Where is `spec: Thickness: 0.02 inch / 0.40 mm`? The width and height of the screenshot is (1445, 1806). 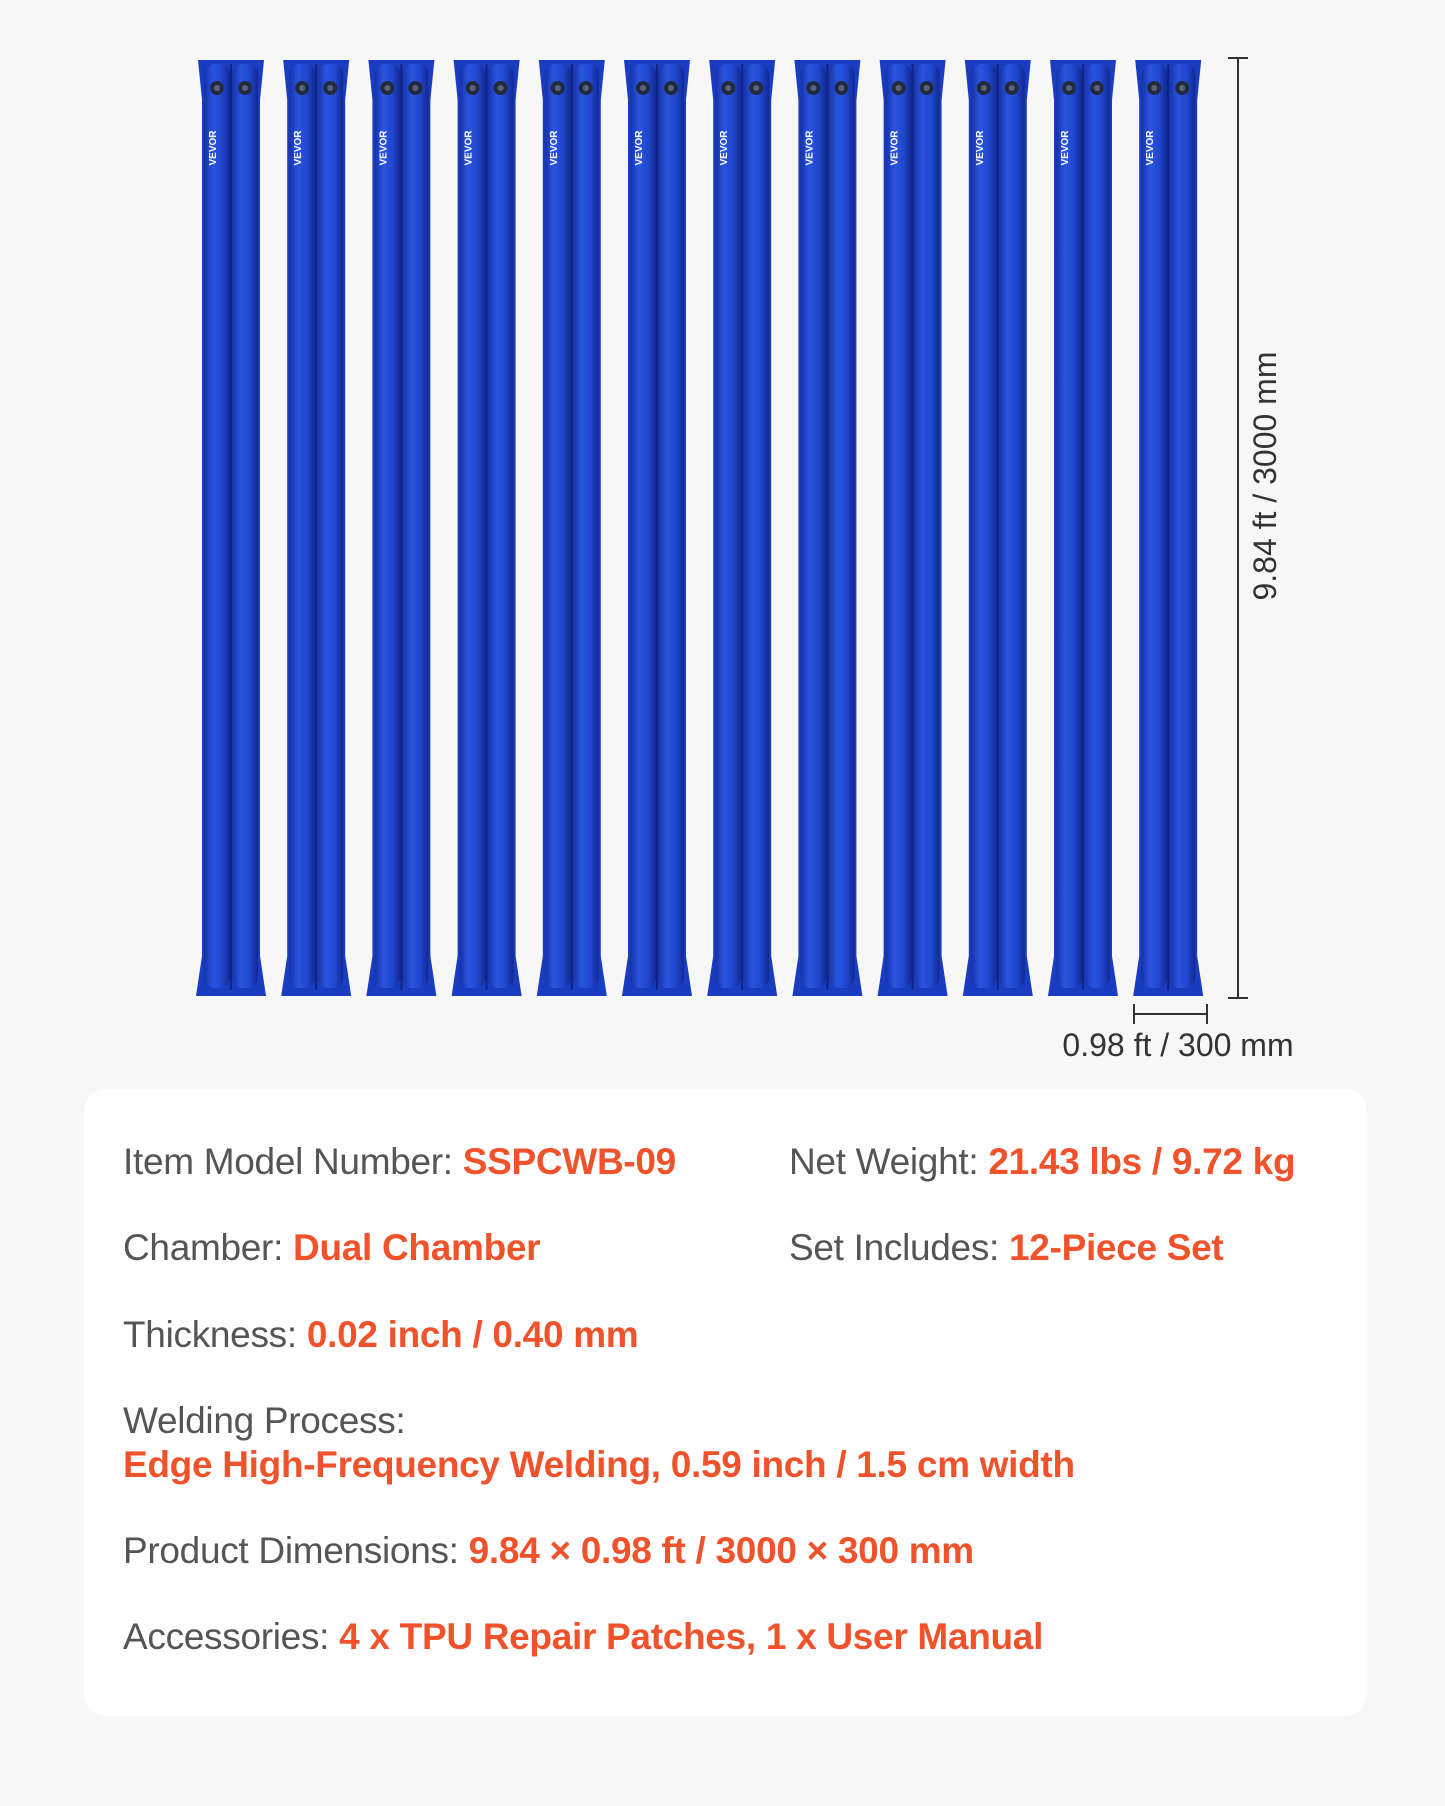 spec: Thickness: 0.02 inch / 0.40 mm is located at coordinates (381, 1335).